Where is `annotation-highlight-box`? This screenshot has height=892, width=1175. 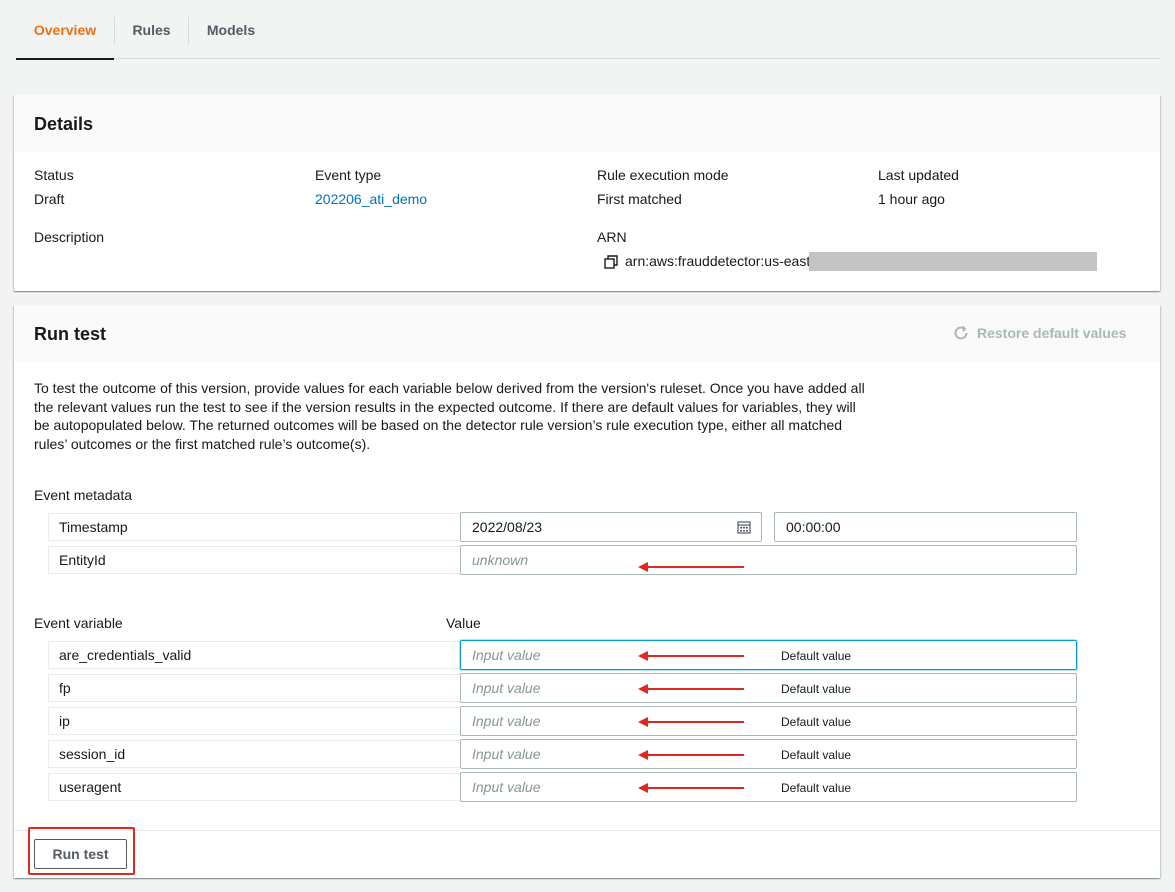
annotation-highlight-box is located at coordinates (81, 851).